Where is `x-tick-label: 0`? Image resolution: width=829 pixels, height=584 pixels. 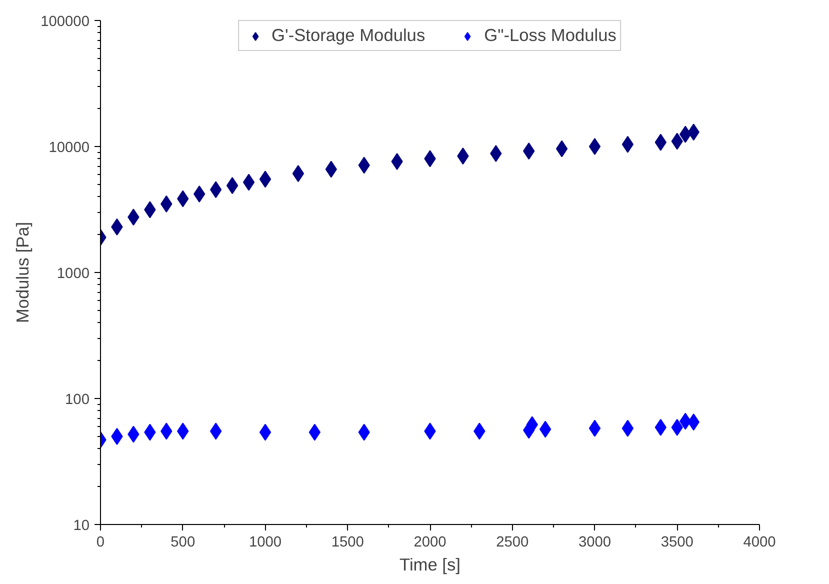 x-tick-label: 0 is located at coordinates (100, 542).